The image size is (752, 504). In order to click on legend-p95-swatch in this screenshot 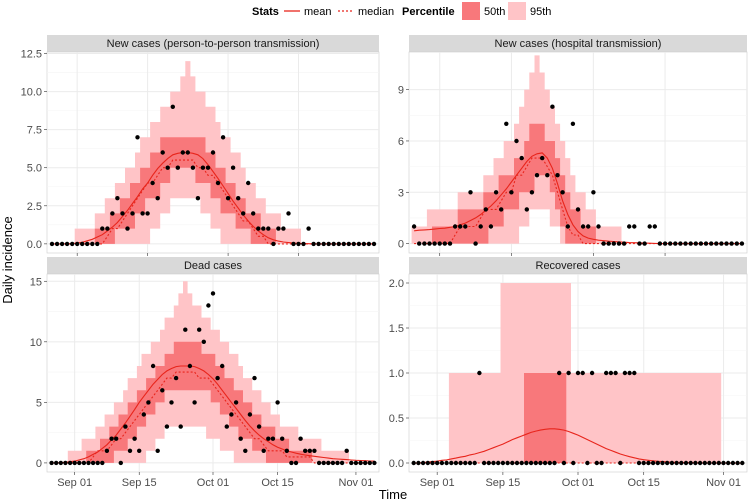, I will do `click(517, 11)`.